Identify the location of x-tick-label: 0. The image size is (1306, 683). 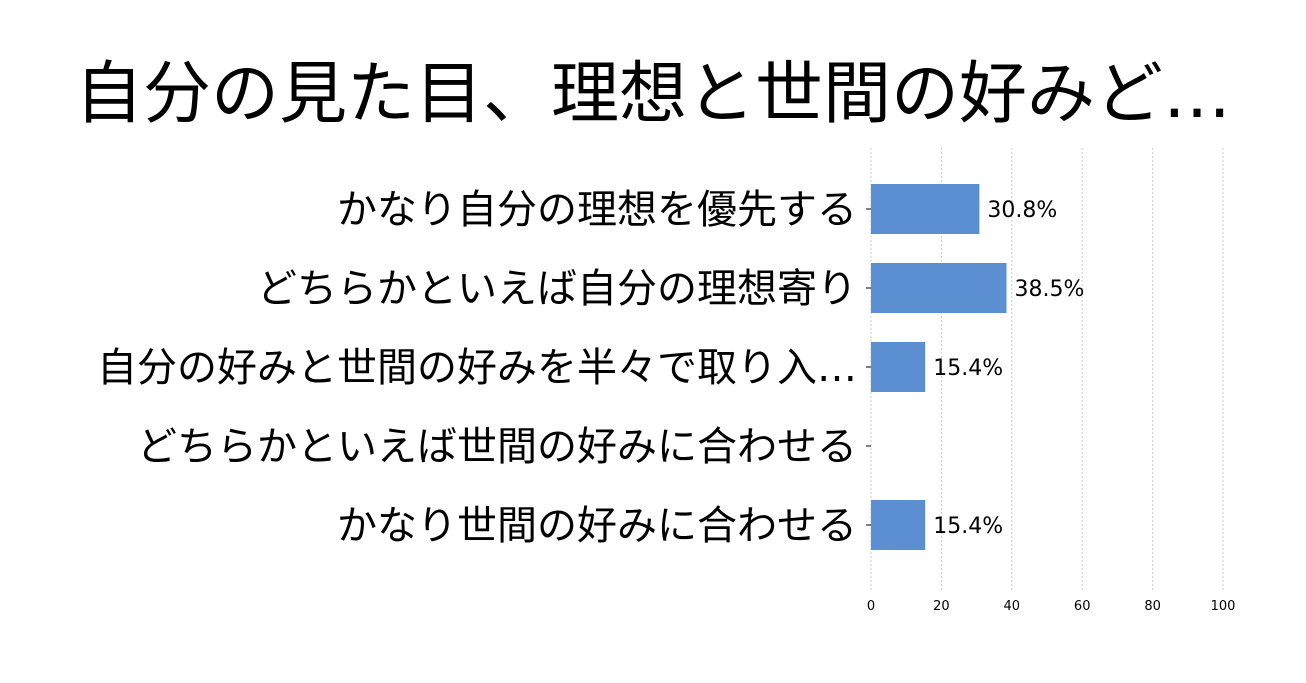
(871, 606).